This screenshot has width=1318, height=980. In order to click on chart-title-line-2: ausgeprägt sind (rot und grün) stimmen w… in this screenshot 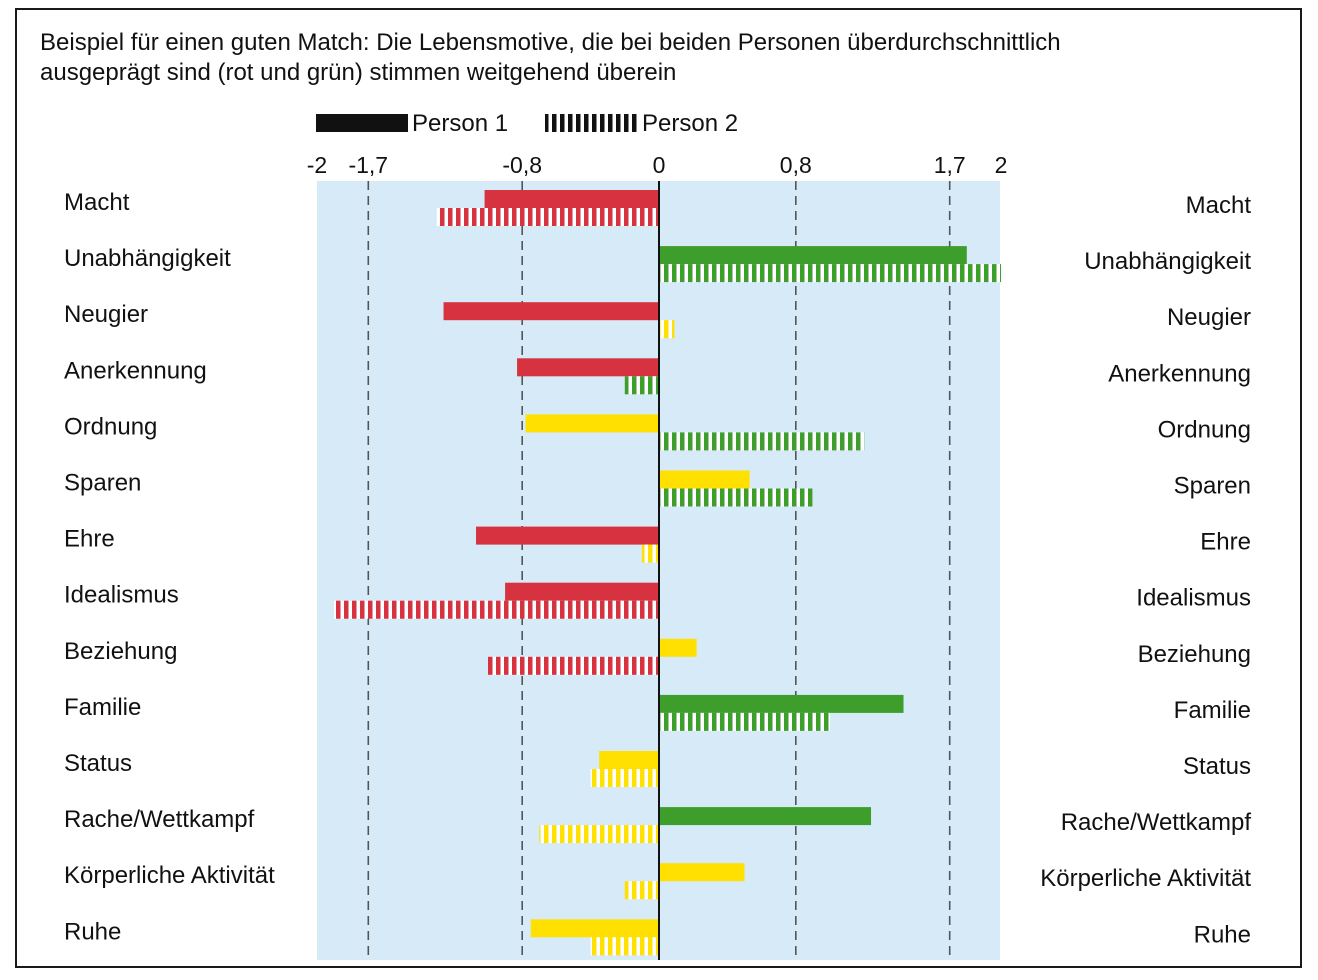, I will do `click(358, 72)`.